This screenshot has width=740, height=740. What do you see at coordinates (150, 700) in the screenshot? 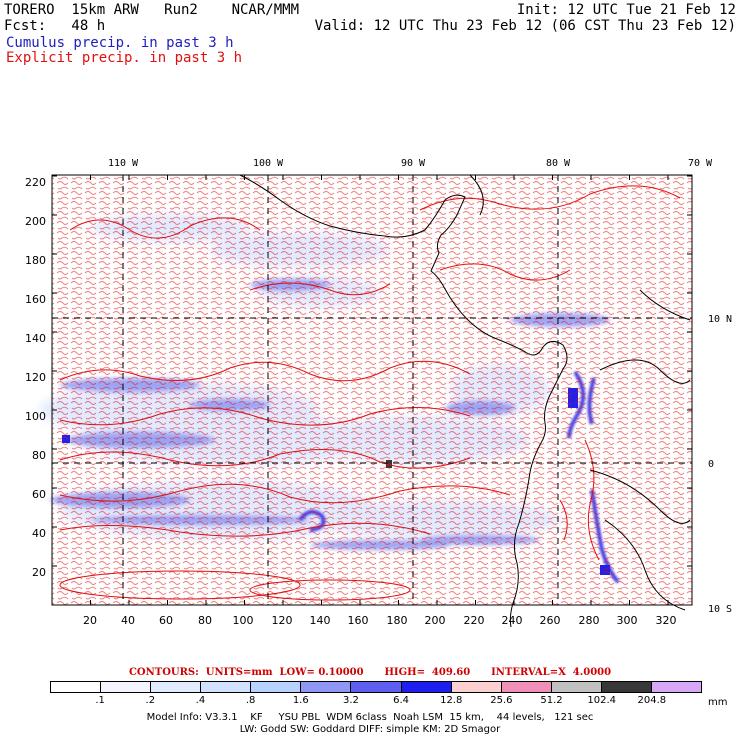
I see `colorbar-label: .2` at bounding box center [150, 700].